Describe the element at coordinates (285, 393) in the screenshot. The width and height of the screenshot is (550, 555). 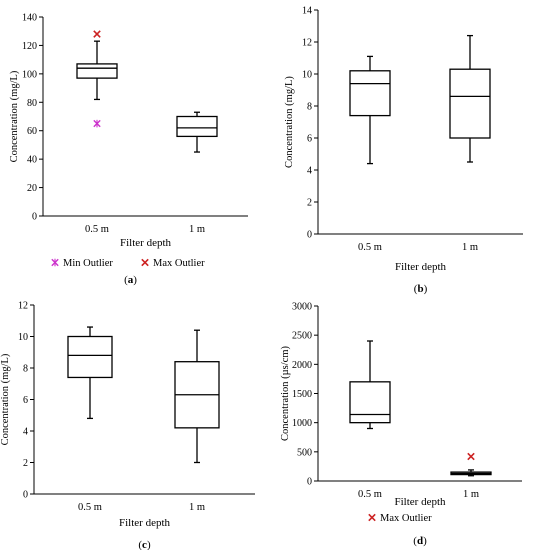
I see `y-axis-label: Concentration (µs/cm)` at that location.